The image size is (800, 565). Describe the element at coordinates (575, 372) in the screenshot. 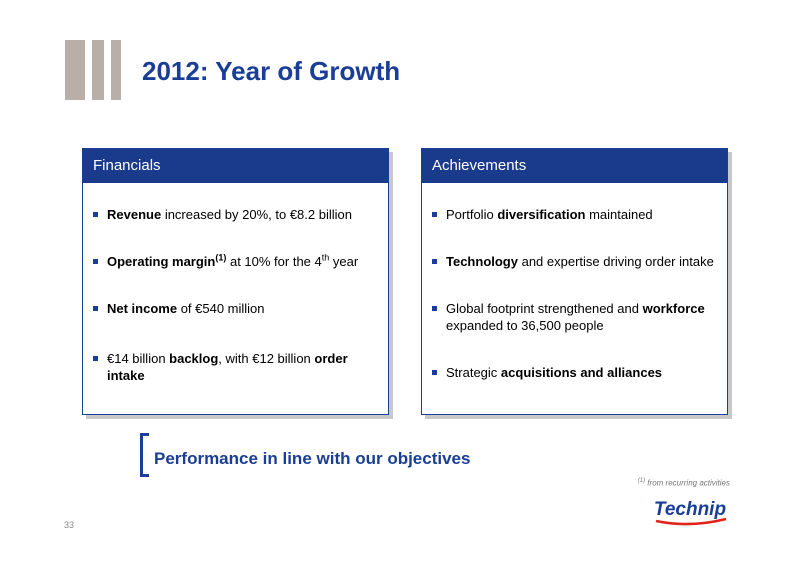

I see `achievements-item-acquisitions: Strategic acquisitions and alliances` at that location.